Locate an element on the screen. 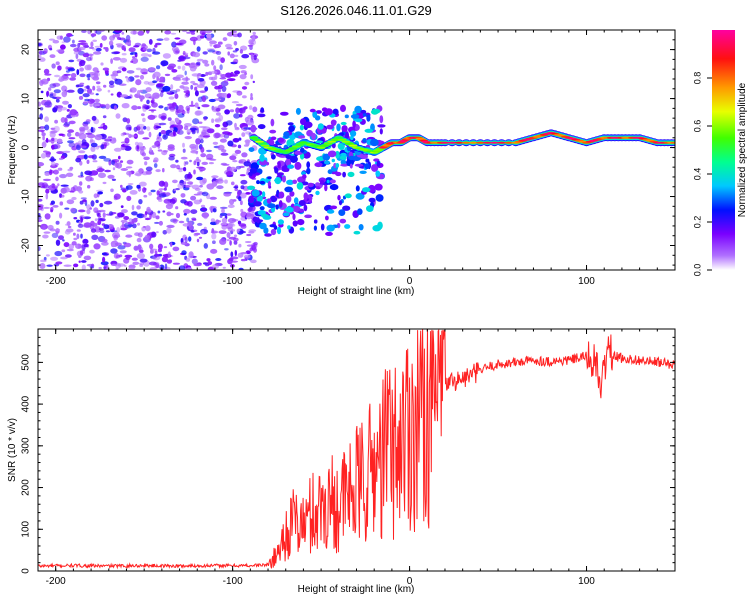 The image size is (750, 600). figure-title: S126.2026.046.11.01.G29 is located at coordinates (356, 10).